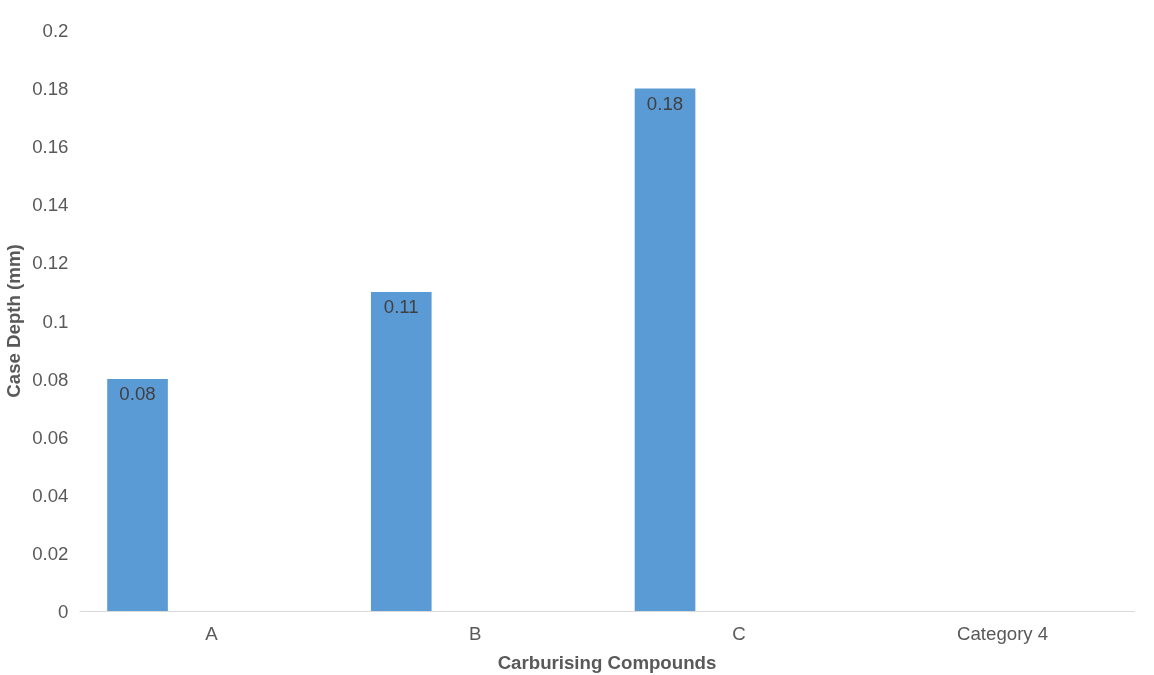  I want to click on y-tick-label: 0.02, so click(50, 553).